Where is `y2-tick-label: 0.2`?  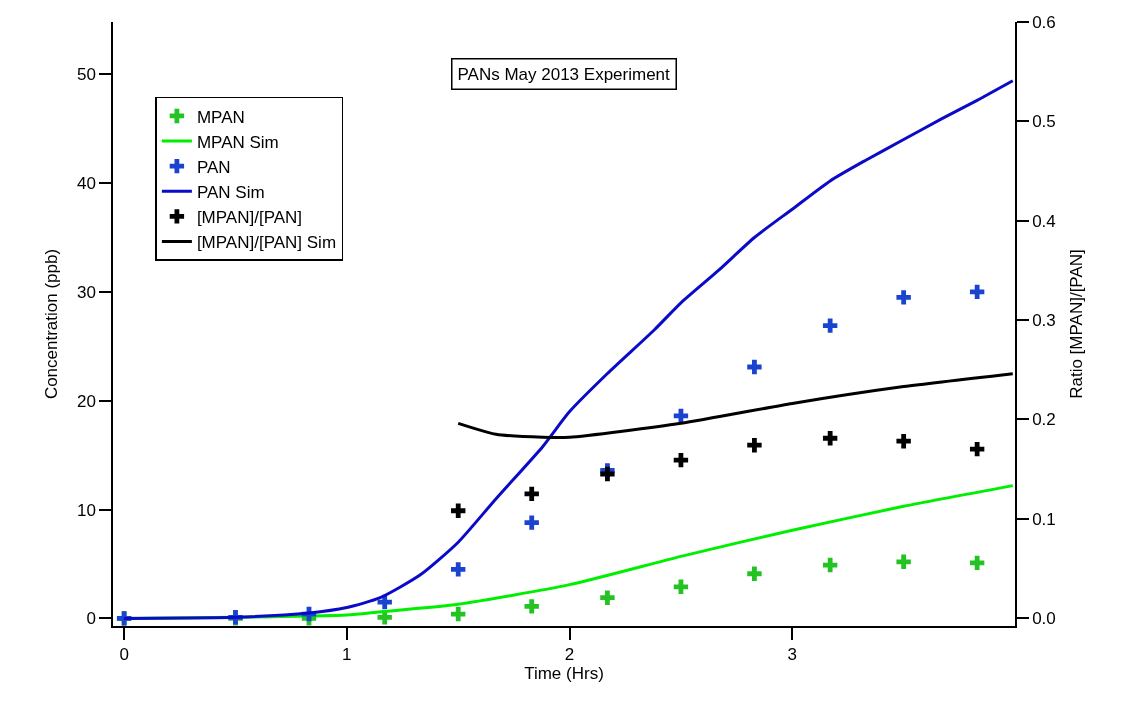
y2-tick-label: 0.2 is located at coordinates (1044, 420).